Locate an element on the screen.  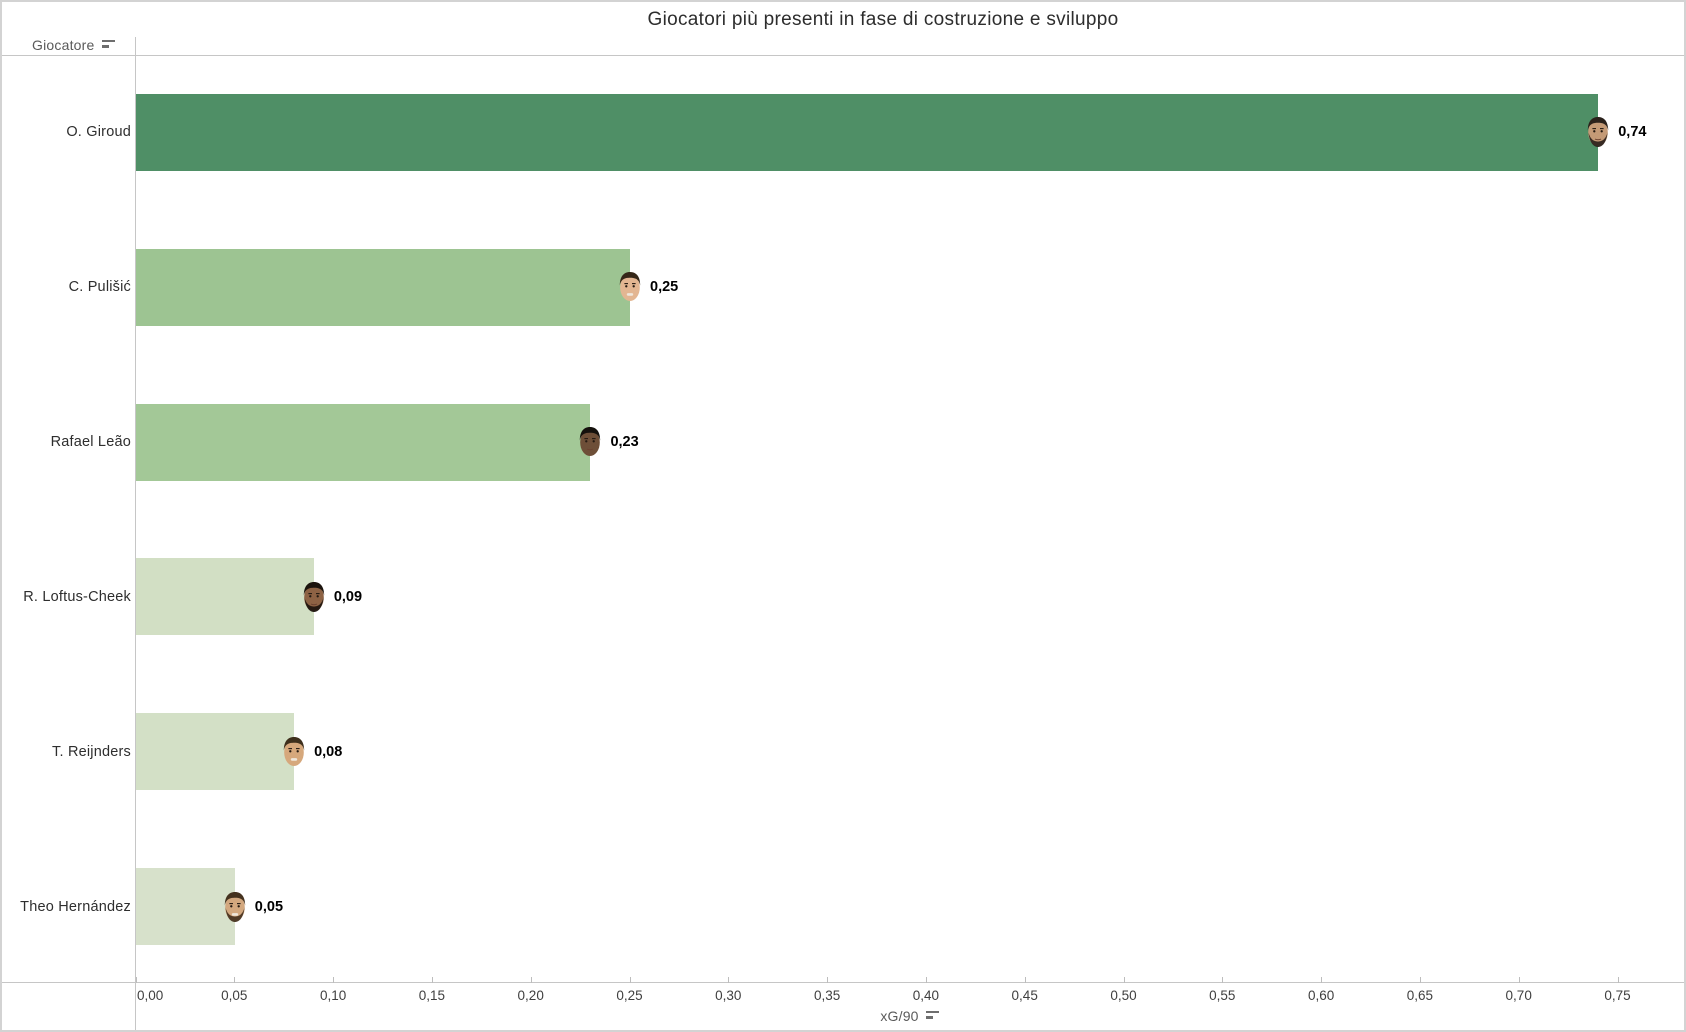
player-label: Rafael Leão is located at coordinates (90, 442).